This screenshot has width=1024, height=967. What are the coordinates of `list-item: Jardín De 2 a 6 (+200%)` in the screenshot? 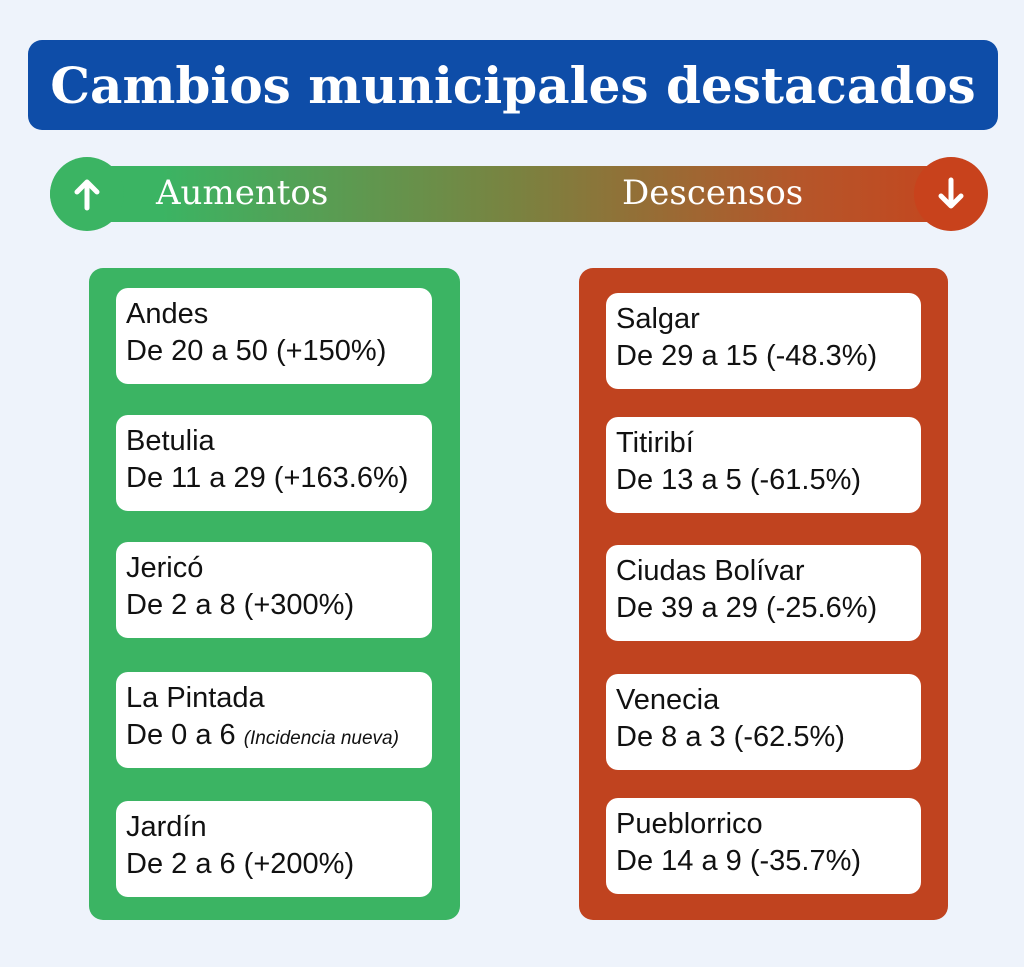 It's located at (274, 849).